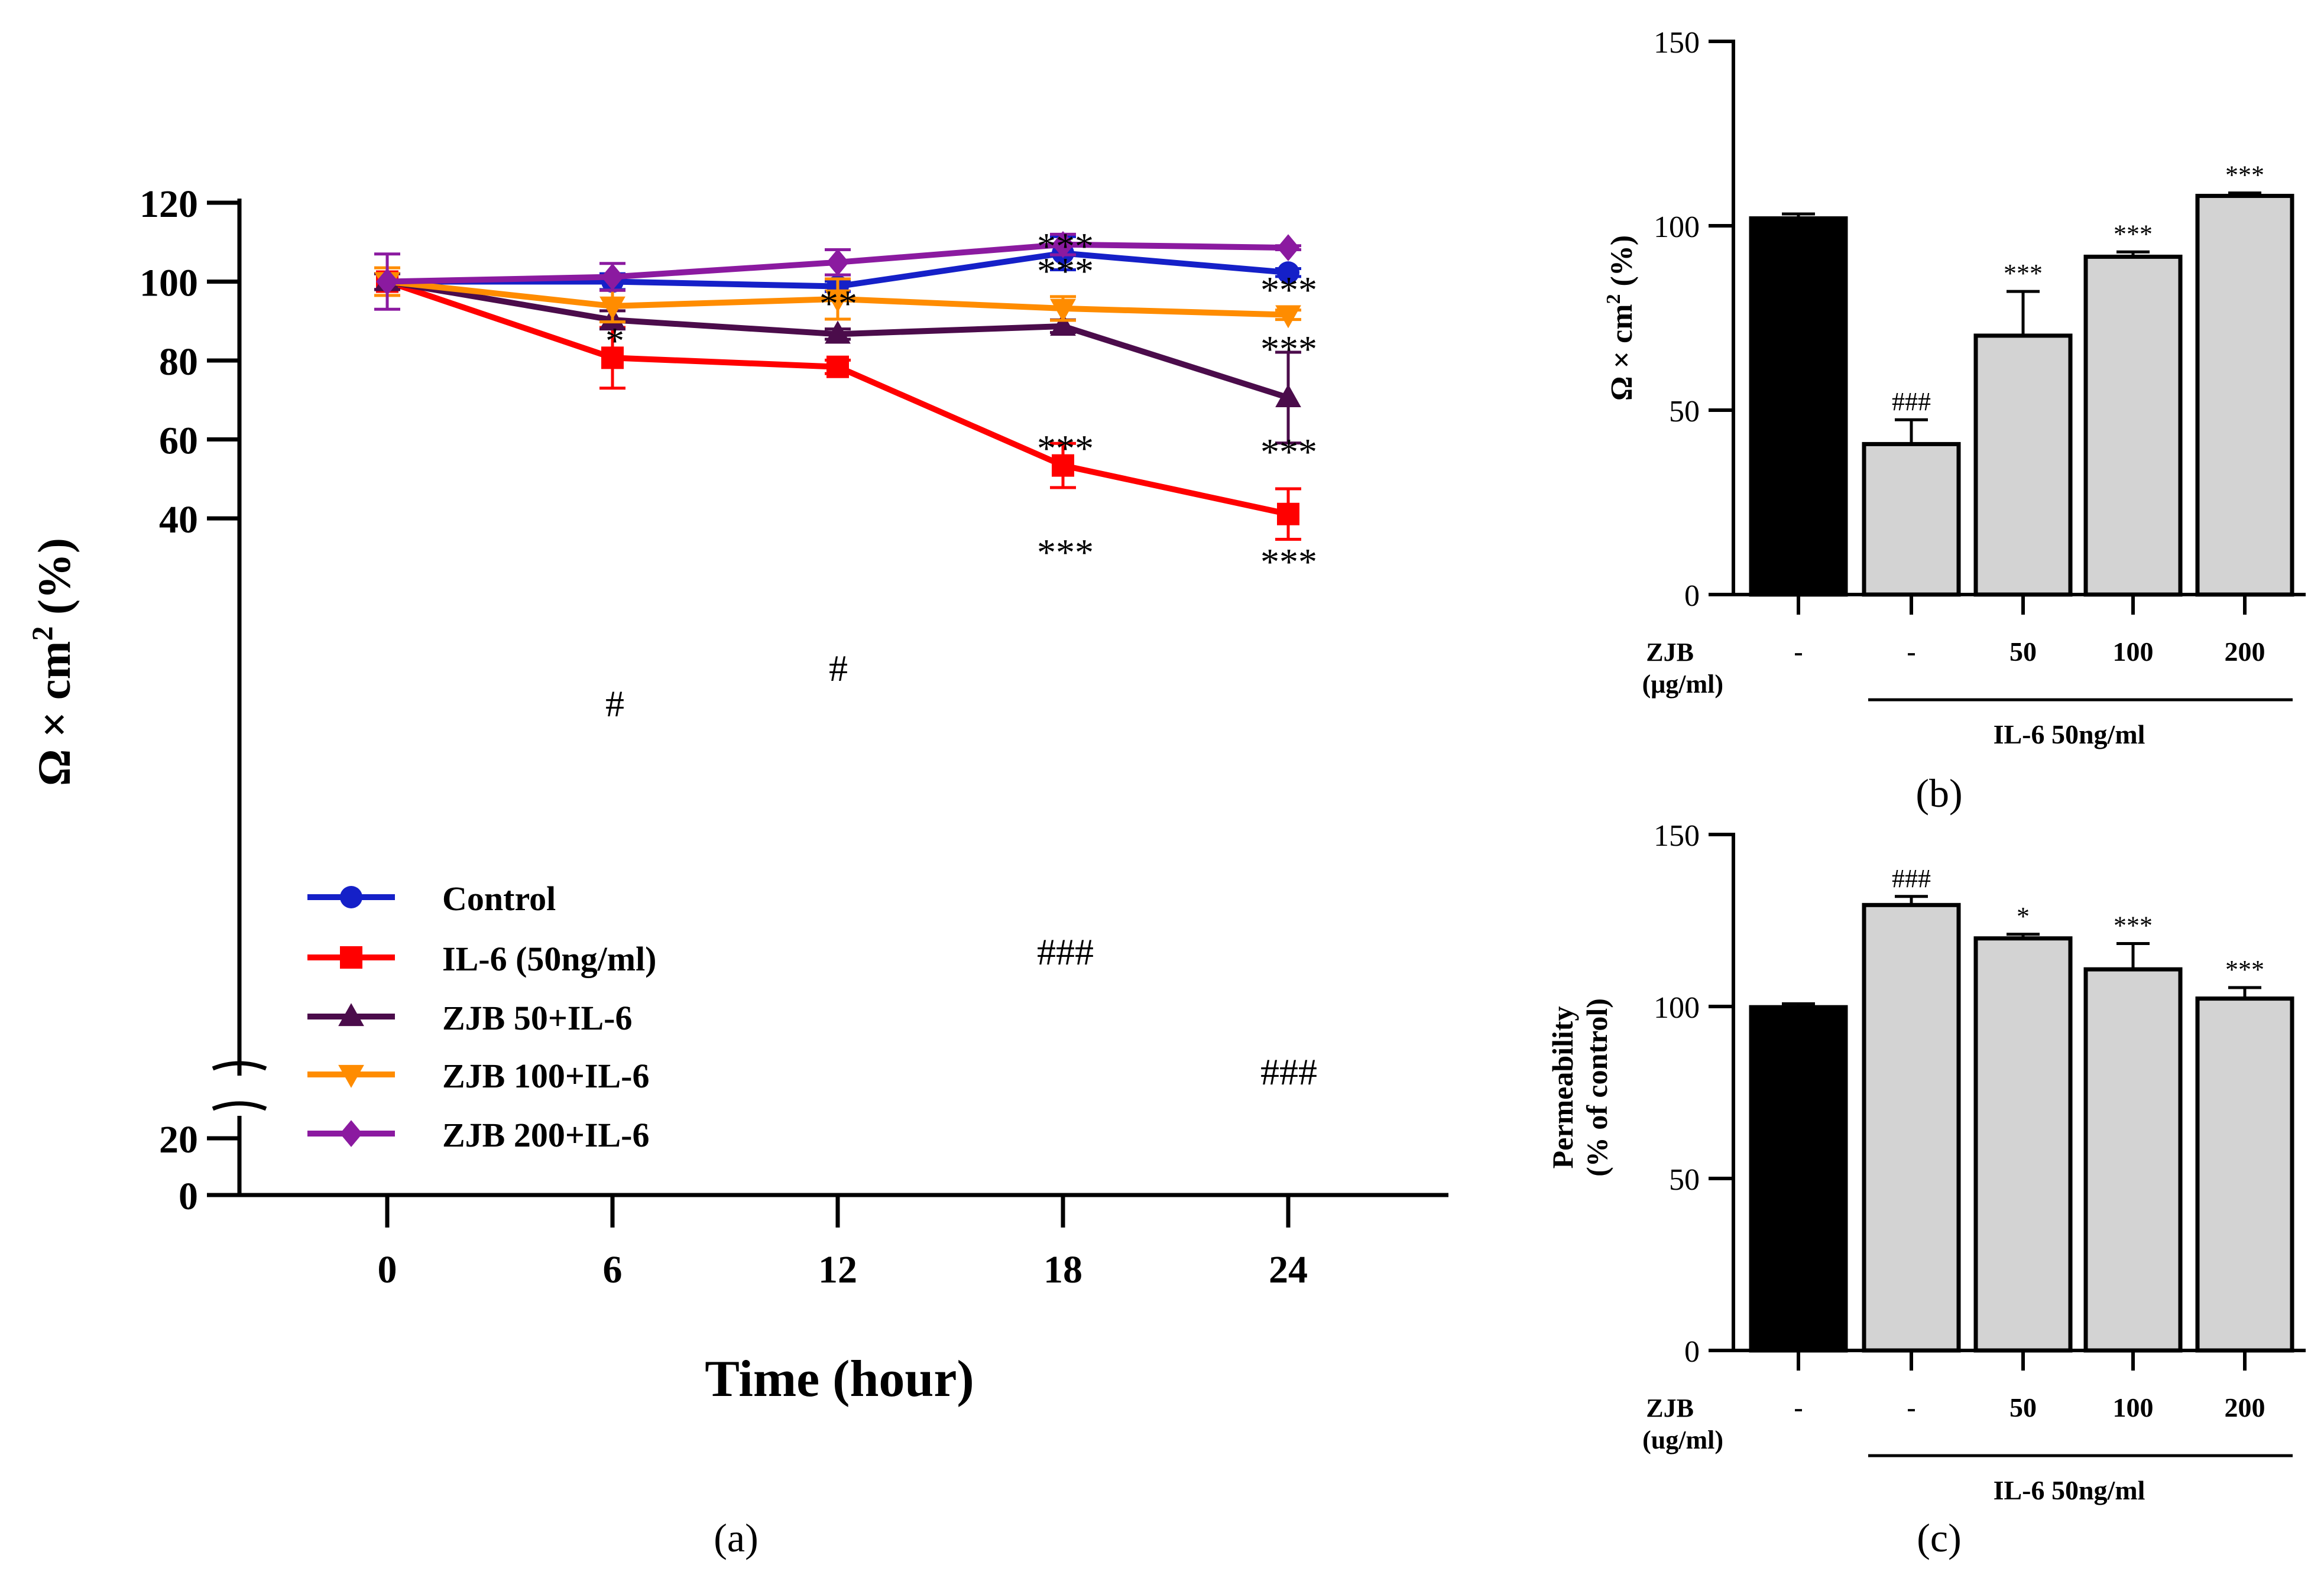 The width and height of the screenshot is (2324, 1578). I want to click on legend-label: ZJB 50+IL-6, so click(537, 1018).